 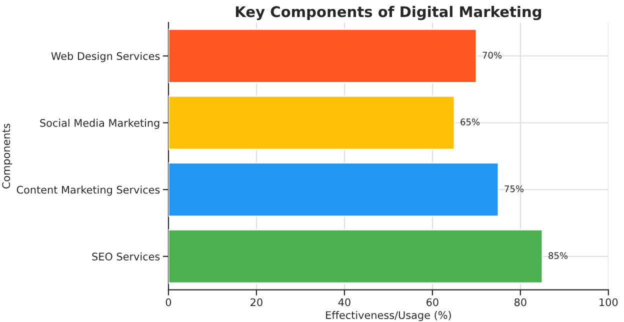 What do you see at coordinates (492, 55) in the screenshot?
I see `data-label: 70%` at bounding box center [492, 55].